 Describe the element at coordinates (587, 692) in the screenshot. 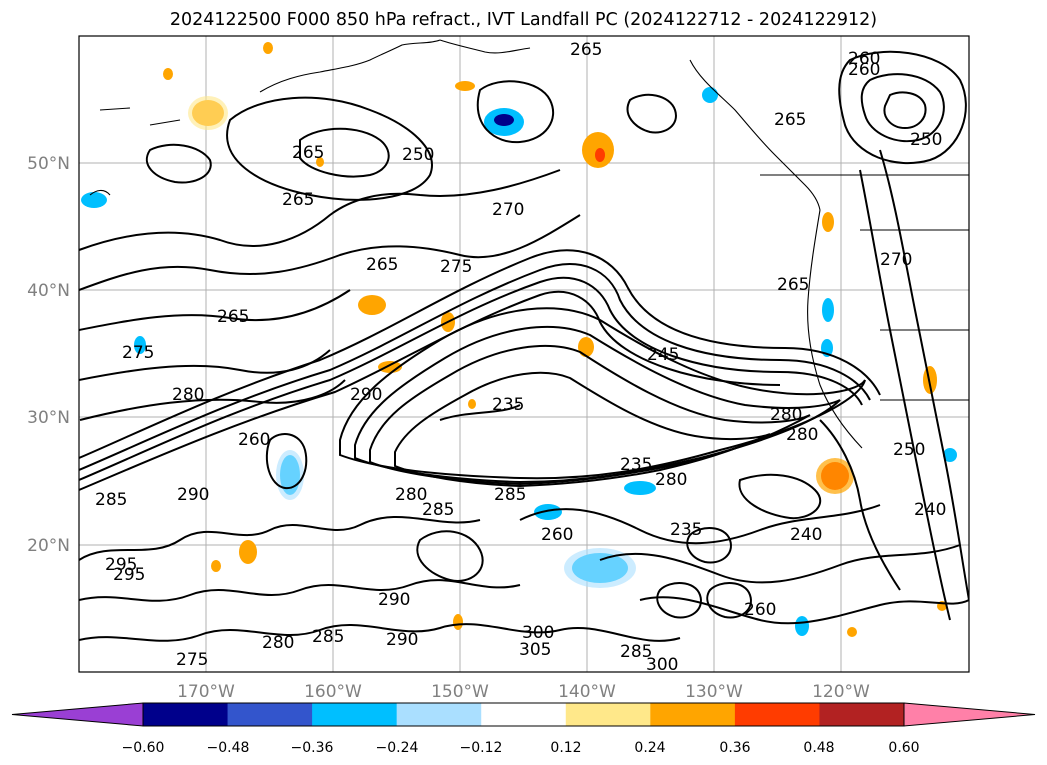

I see `lon-label: 140°W` at that location.